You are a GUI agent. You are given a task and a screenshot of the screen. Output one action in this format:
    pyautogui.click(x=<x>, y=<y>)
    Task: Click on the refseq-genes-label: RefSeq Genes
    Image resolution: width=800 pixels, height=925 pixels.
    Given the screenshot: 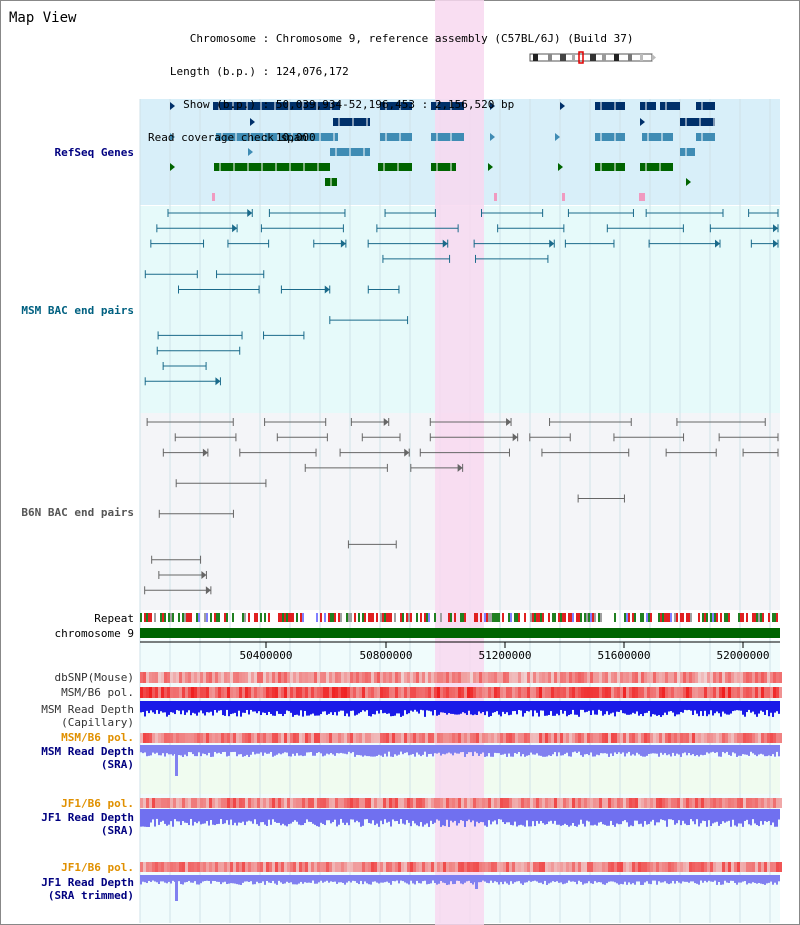 What is the action you would take?
    pyautogui.click(x=94, y=152)
    